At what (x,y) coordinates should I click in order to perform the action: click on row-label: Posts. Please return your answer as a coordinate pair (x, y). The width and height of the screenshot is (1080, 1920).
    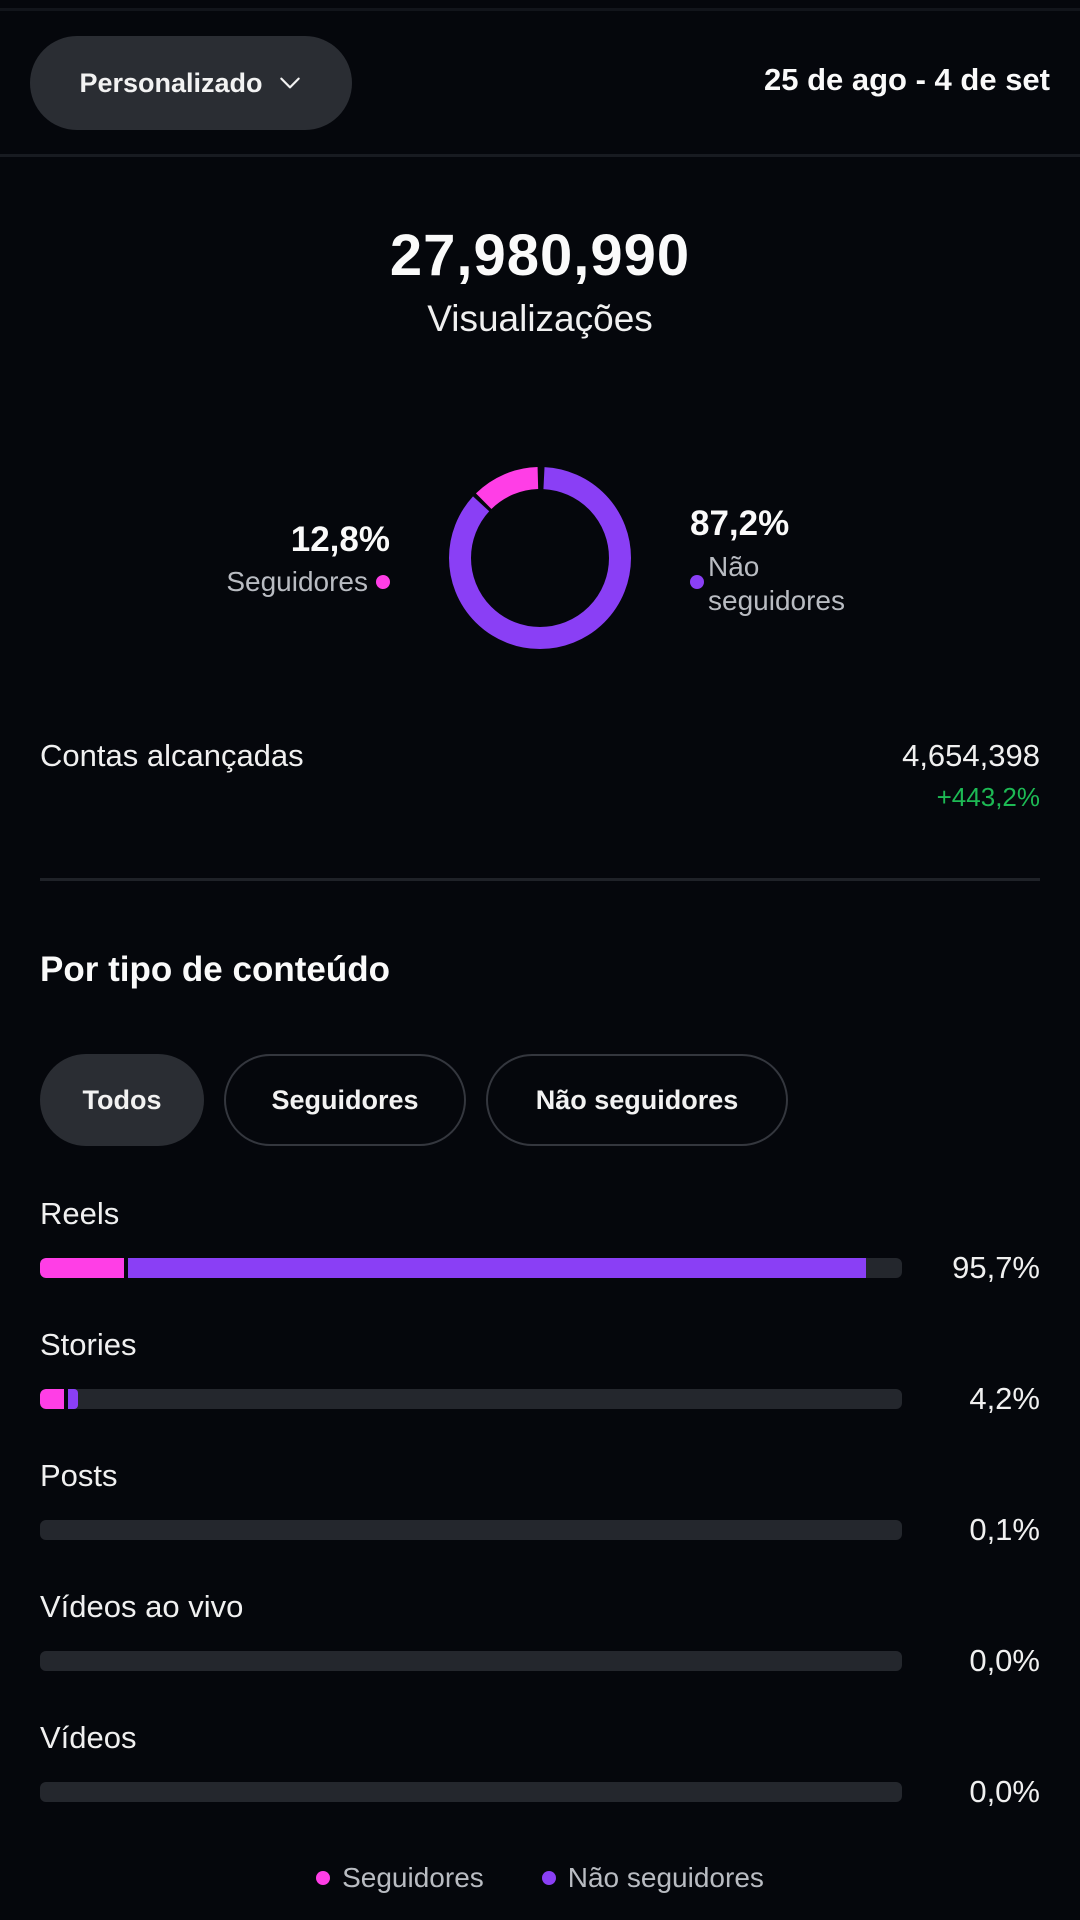
    Looking at the image, I should click on (79, 1475).